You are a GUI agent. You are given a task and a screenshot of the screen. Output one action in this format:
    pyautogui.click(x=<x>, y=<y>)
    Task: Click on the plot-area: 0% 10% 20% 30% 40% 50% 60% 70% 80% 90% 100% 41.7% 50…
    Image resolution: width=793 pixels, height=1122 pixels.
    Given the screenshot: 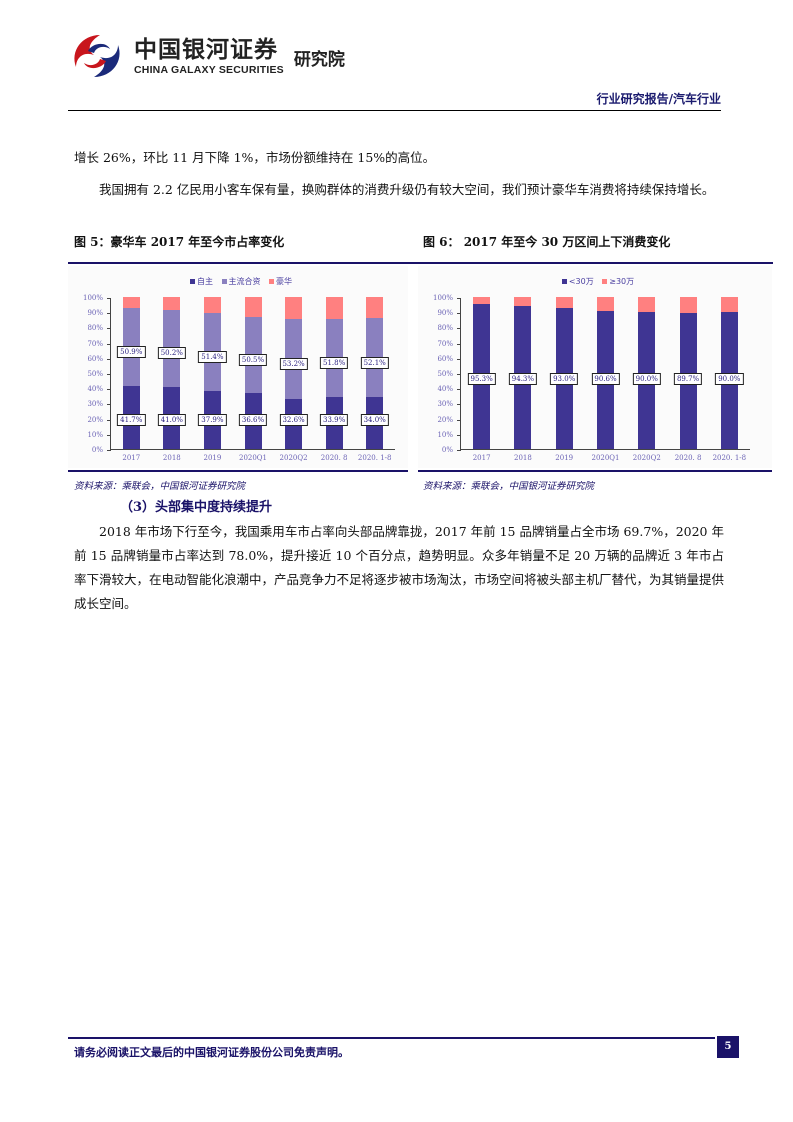 What is the action you would take?
    pyautogui.click(x=239, y=378)
    